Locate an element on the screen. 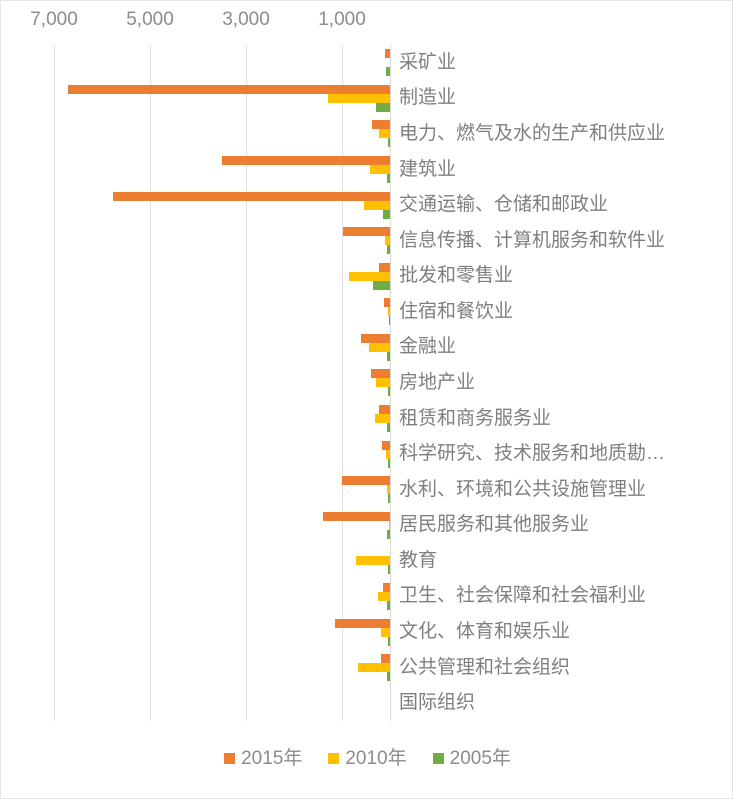 Image resolution: width=733 pixels, height=799 pixels. x-axis-tick-label: 3,000 is located at coordinates (246, 19).